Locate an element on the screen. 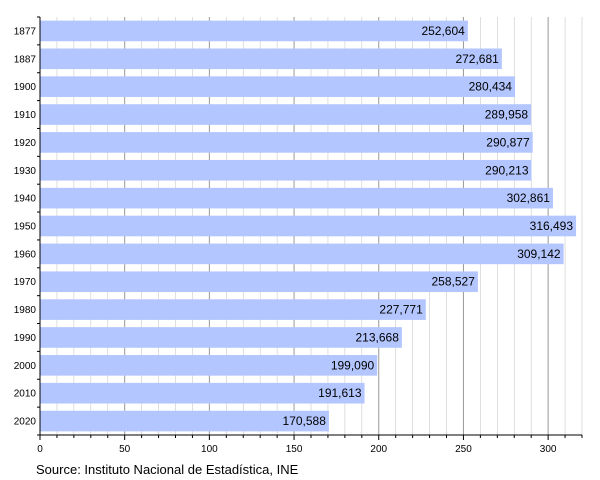 The width and height of the screenshot is (600, 480). bar-1910 is located at coordinates (286, 114).